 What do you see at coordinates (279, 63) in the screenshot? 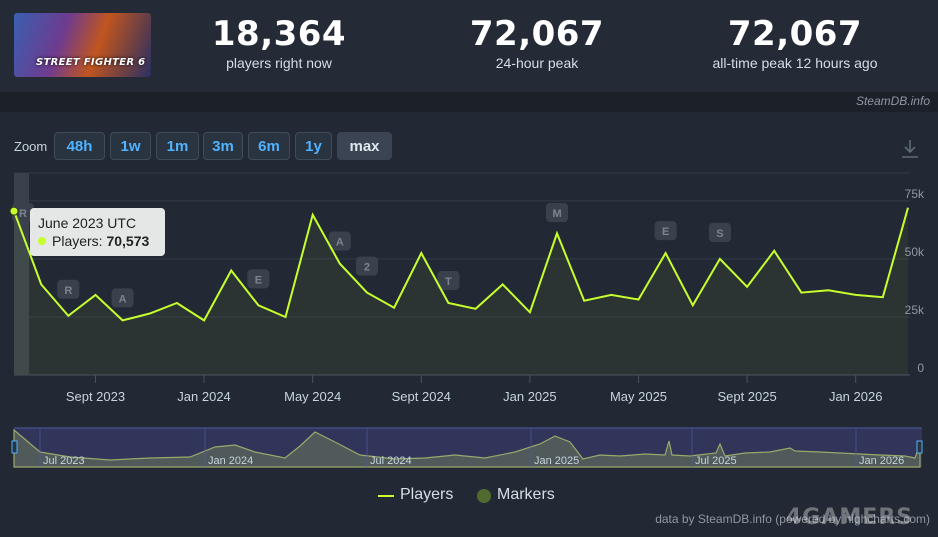
I see `stat-label: players right now` at bounding box center [279, 63].